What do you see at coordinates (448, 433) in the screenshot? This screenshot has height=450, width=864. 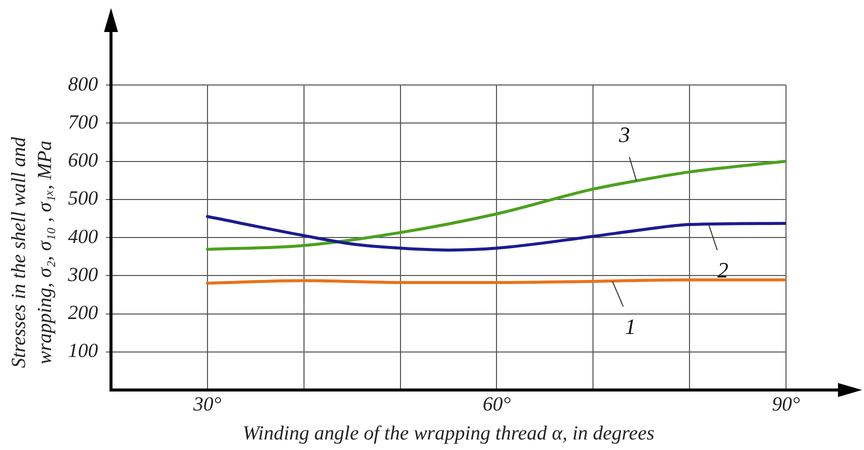 I see `x-axis-title: Winding angle of the wrapping thread α, in degrees` at bounding box center [448, 433].